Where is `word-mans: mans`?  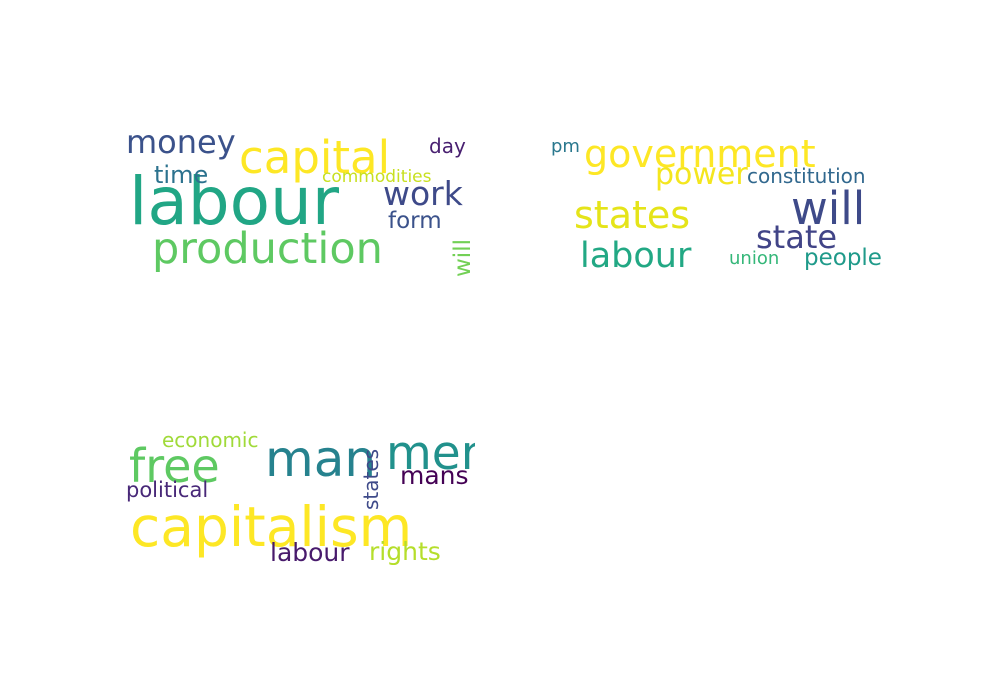 word-mans: mans is located at coordinates (434, 475).